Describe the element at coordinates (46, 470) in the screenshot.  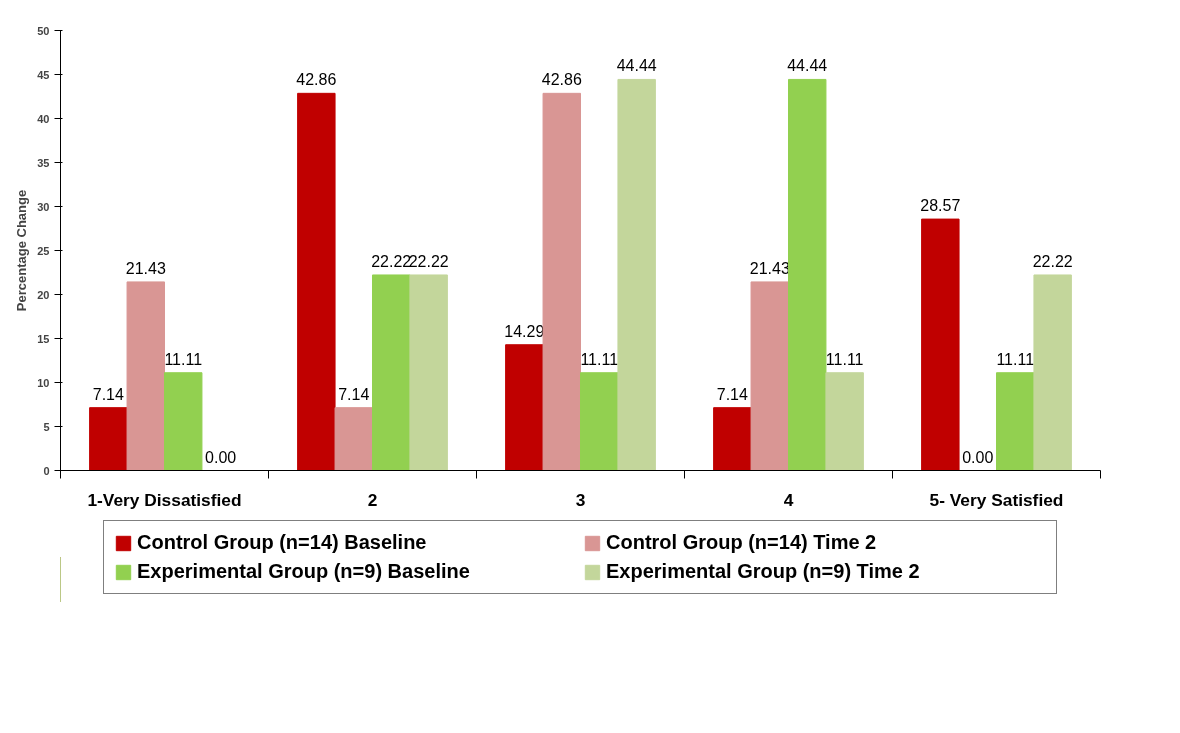
I see `y-tick-label: 0` at that location.